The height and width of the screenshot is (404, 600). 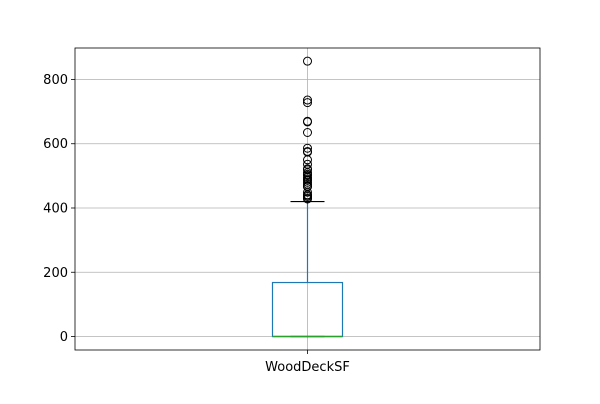 What do you see at coordinates (55, 144) in the screenshot?
I see `y-tick-label: 600` at bounding box center [55, 144].